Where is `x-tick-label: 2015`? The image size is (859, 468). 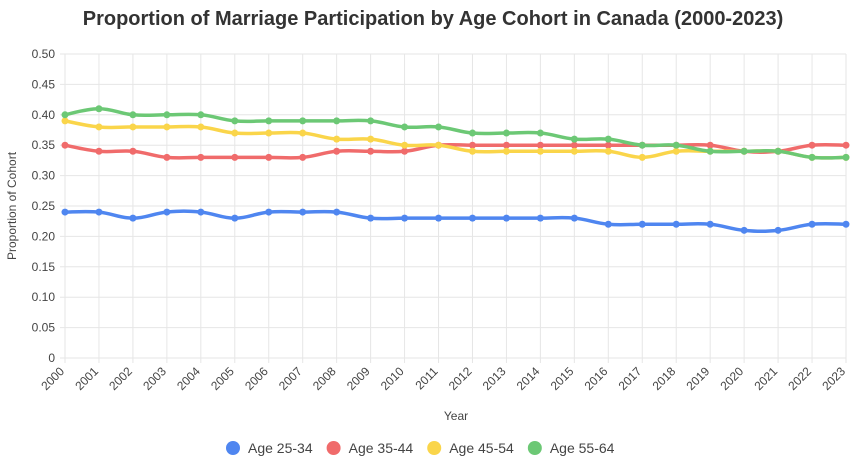
x-tick-label: 2015 is located at coordinates (562, 378).